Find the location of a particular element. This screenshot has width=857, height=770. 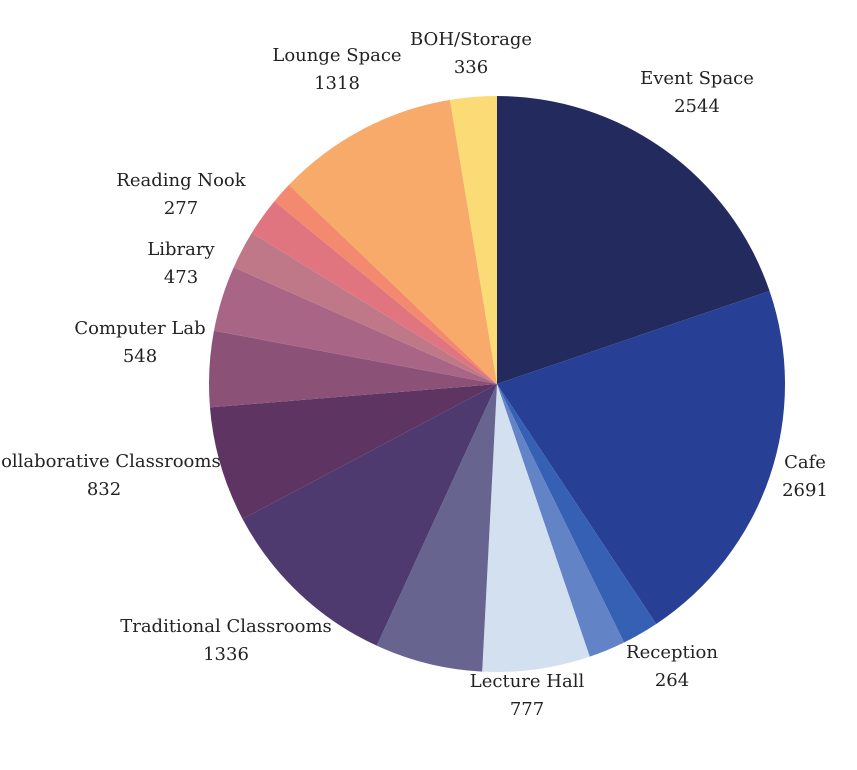

slice-value-computer-lab: 548 is located at coordinates (140, 356).